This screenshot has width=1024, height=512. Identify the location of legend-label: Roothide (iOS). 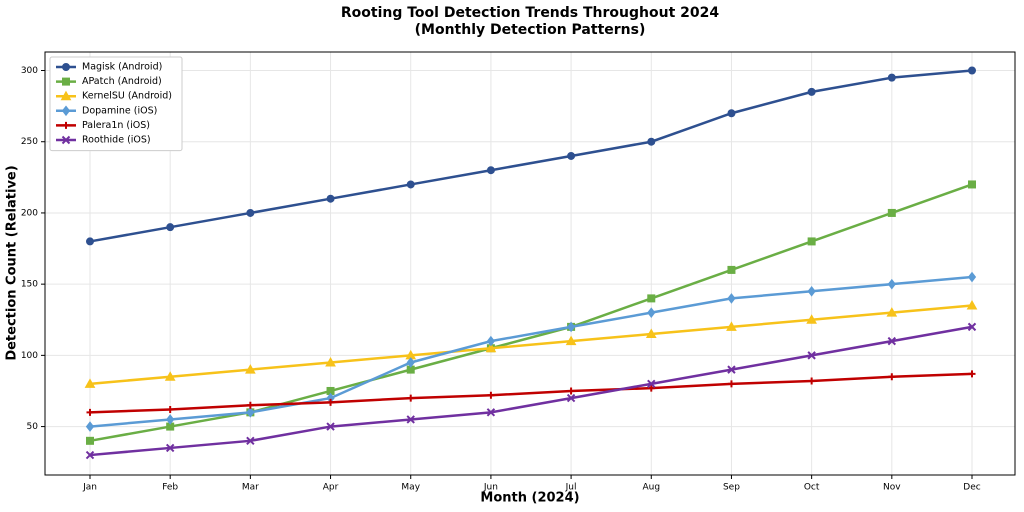
(116, 140).